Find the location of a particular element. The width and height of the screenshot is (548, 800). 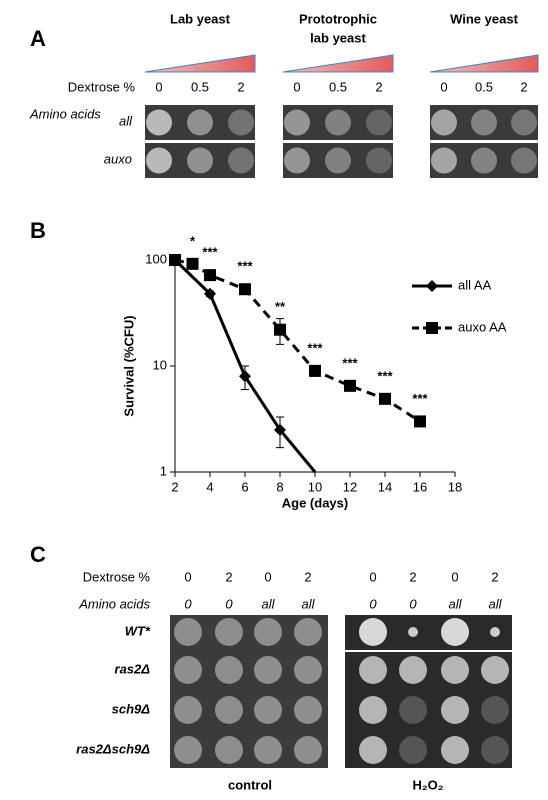

x-tick-label: 10 is located at coordinates (315, 486).